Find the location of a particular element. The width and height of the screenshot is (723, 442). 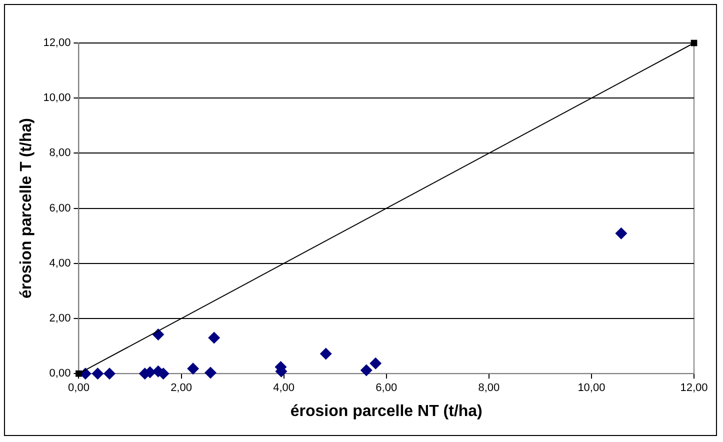

y-tick-label: 6,00 is located at coordinates (60, 208).